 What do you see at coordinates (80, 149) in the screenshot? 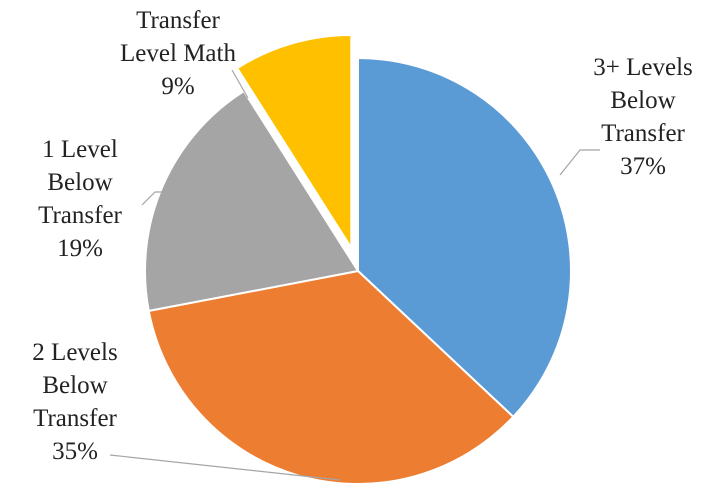
I see `label-line: 1 Level` at bounding box center [80, 149].